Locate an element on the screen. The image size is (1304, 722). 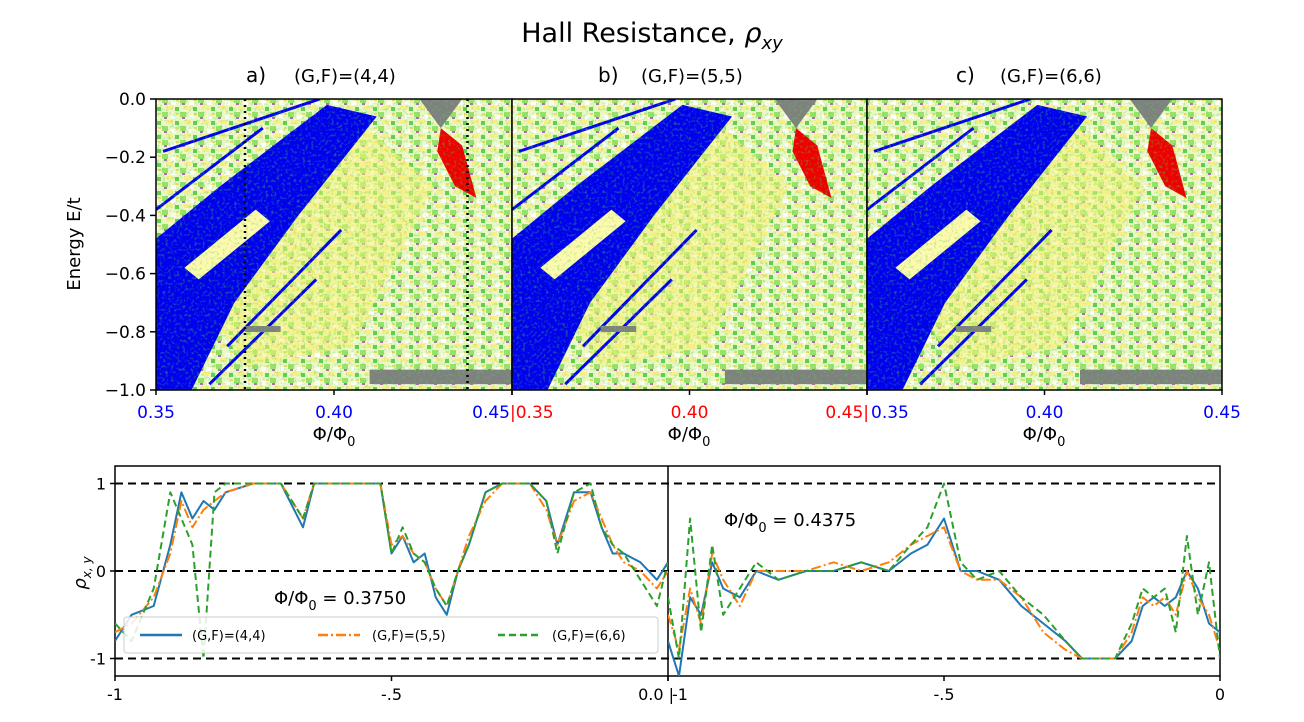
flux-axis: 0.35 0.40 0.45 |0.35 0.40 0.45| 0.35 0.40 0.45 is located at coordinates (689, 406).